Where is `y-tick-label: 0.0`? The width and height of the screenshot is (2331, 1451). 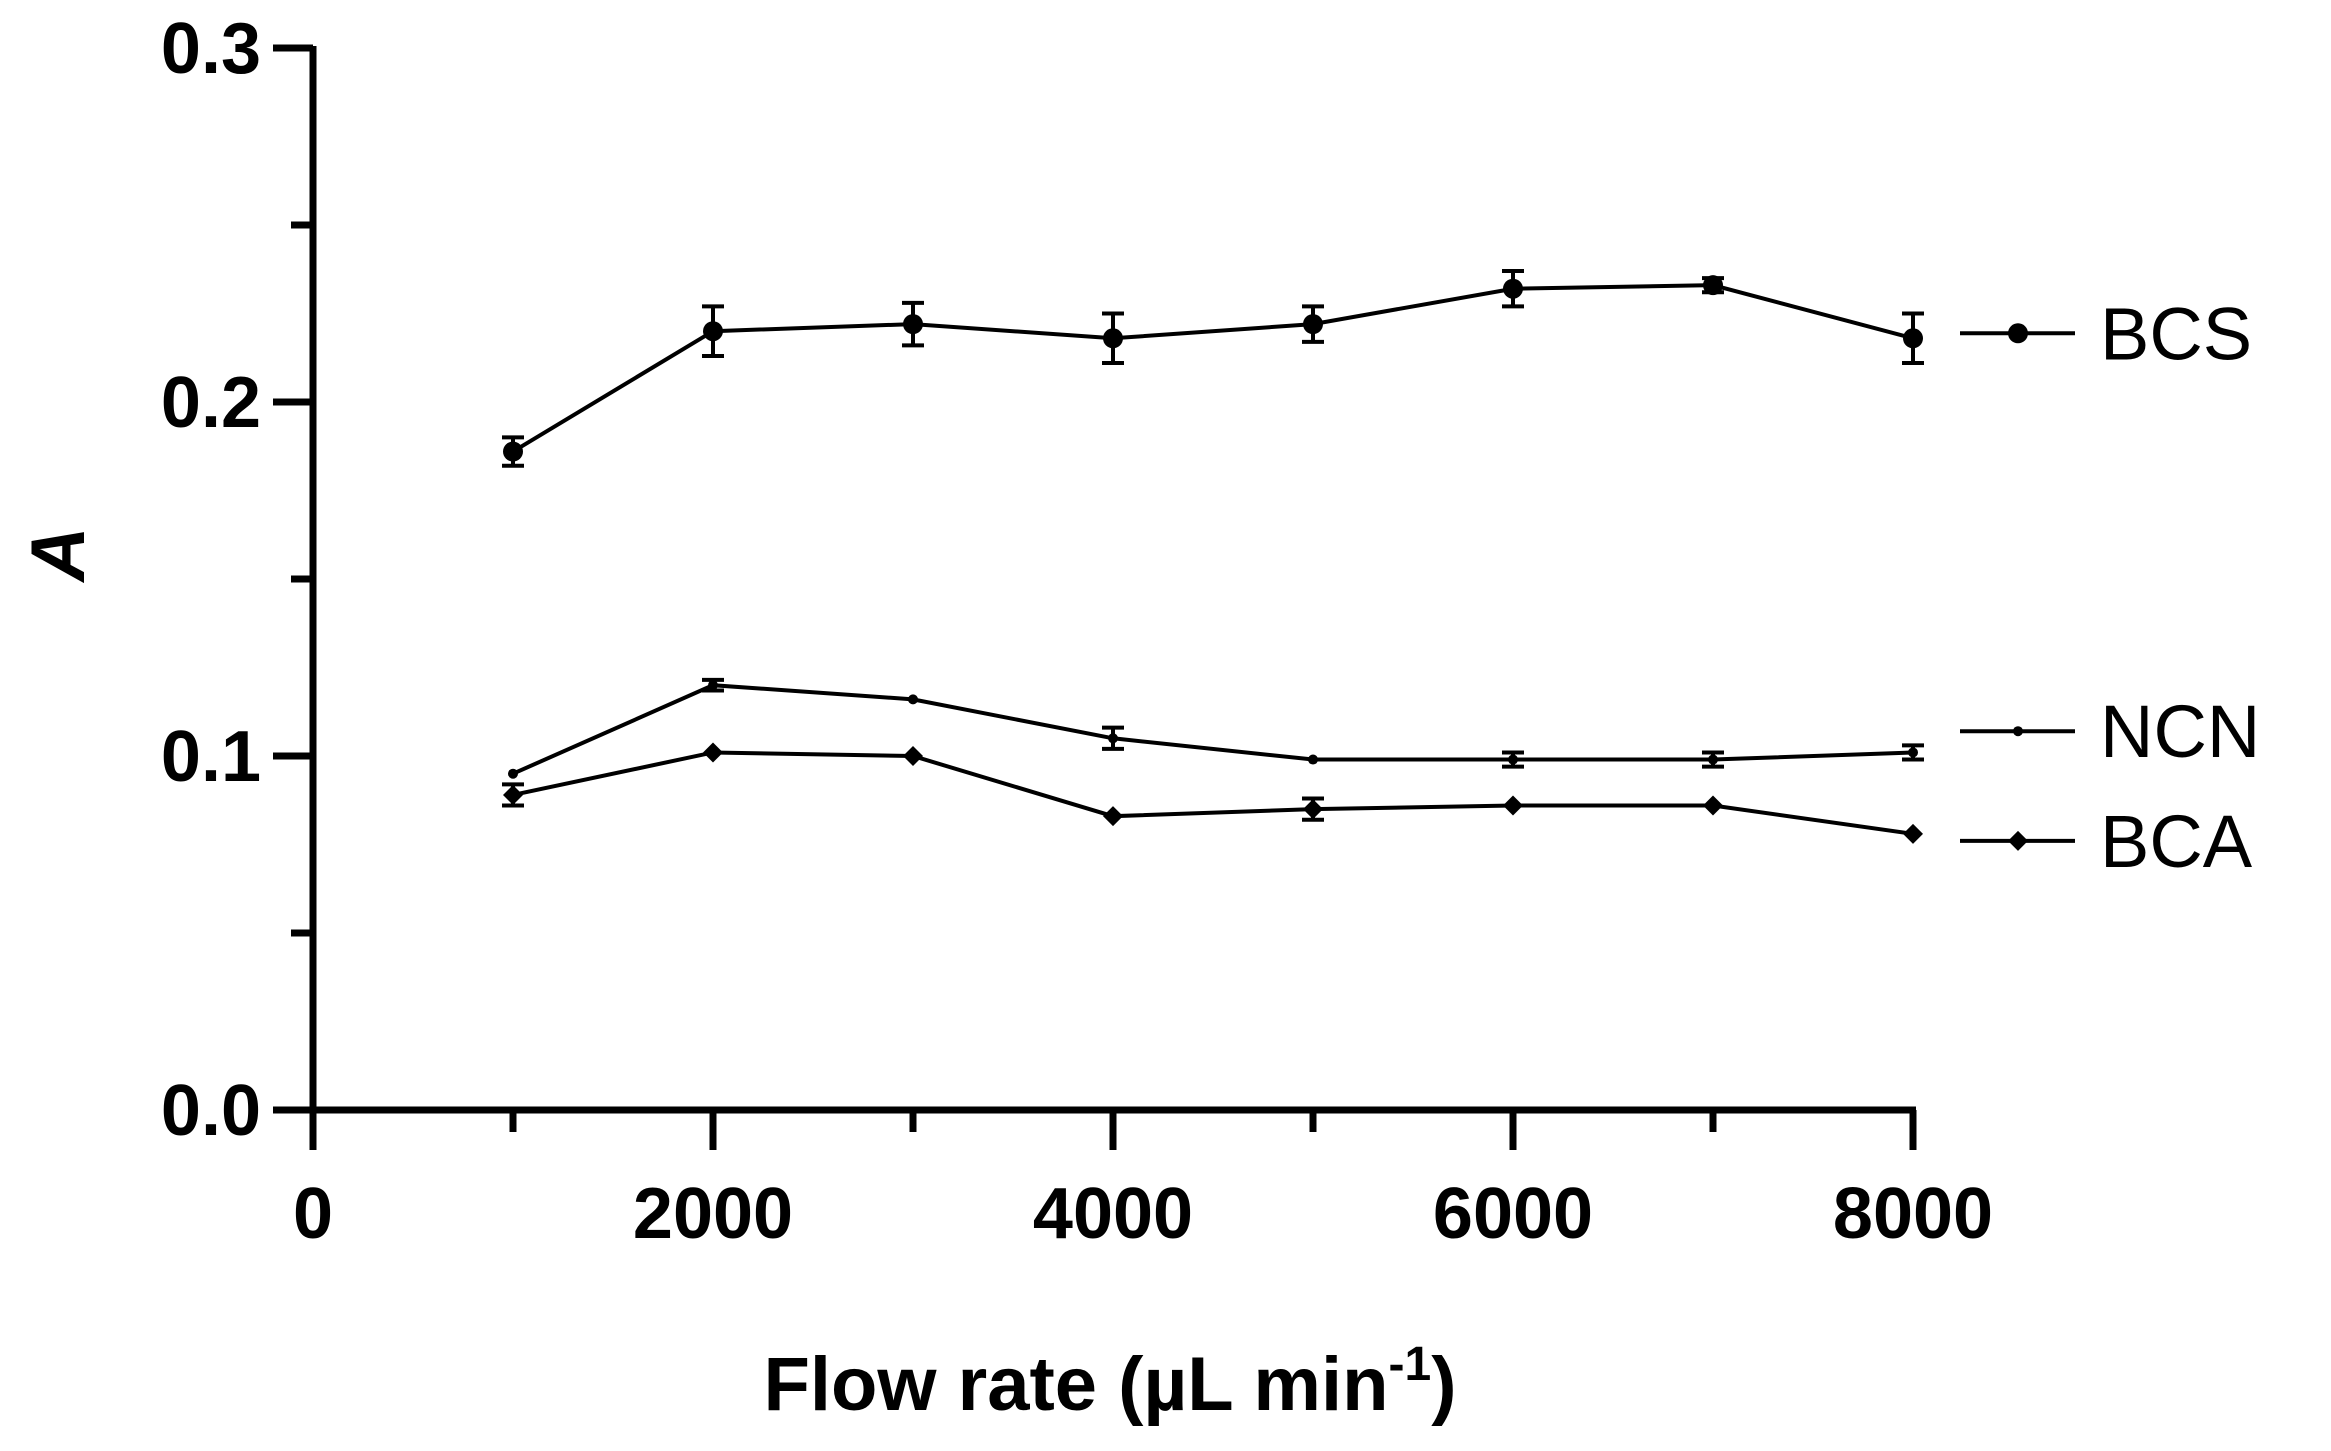
y-tick-label: 0.0 is located at coordinates (211, 1111).